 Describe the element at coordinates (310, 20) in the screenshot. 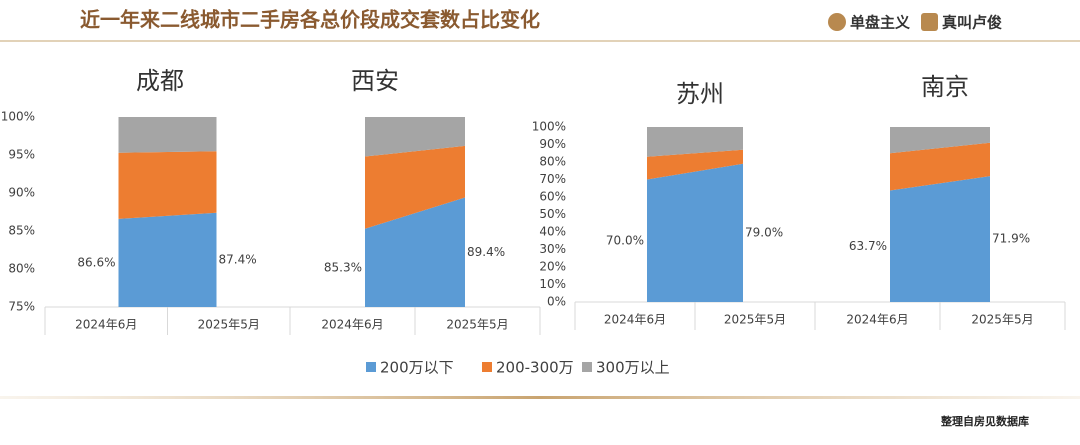

I see `page-title: 近一年来二线城市二手房各总价段成交套数占比变化` at that location.